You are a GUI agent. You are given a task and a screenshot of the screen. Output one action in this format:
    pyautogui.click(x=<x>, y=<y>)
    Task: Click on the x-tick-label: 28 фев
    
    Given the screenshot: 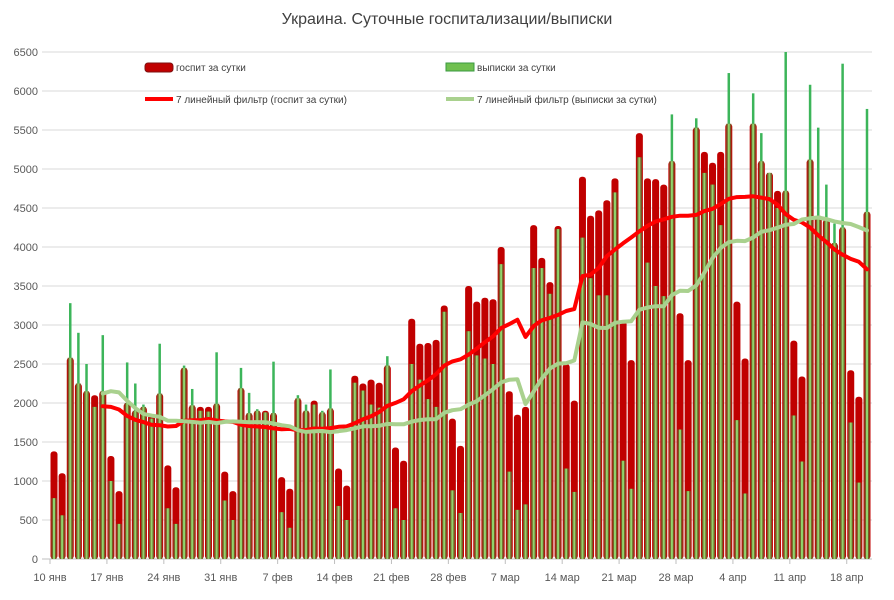 What is the action you would take?
    pyautogui.click(x=448, y=578)
    